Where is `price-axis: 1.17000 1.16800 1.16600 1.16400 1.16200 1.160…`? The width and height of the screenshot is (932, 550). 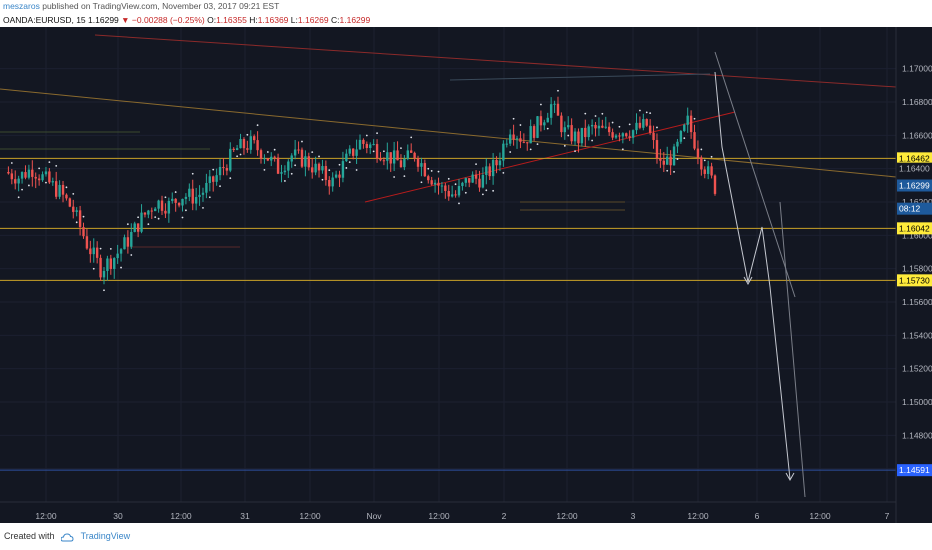 price-axis: 1.17000 1.16800 1.16600 1.16400 1.16200 1.160… is located at coordinates (917, 269).